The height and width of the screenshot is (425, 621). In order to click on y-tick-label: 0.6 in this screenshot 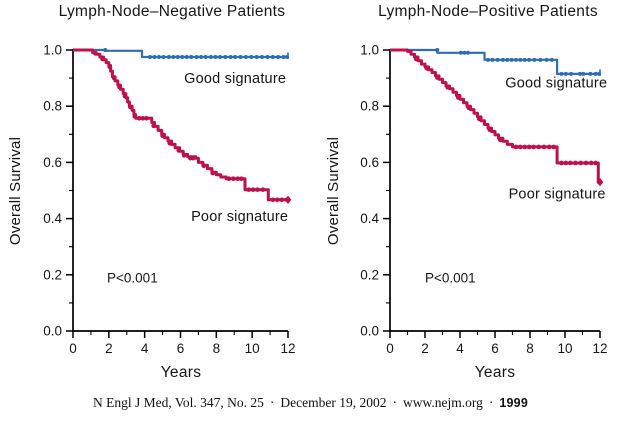, I will do `click(52, 162)`.